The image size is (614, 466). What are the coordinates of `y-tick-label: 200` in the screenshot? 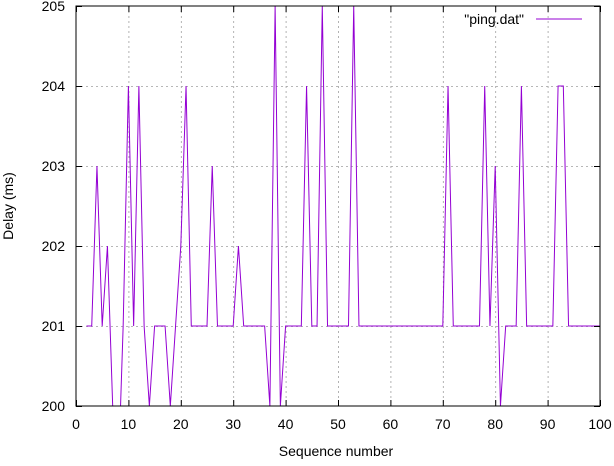 It's located at (54, 406).